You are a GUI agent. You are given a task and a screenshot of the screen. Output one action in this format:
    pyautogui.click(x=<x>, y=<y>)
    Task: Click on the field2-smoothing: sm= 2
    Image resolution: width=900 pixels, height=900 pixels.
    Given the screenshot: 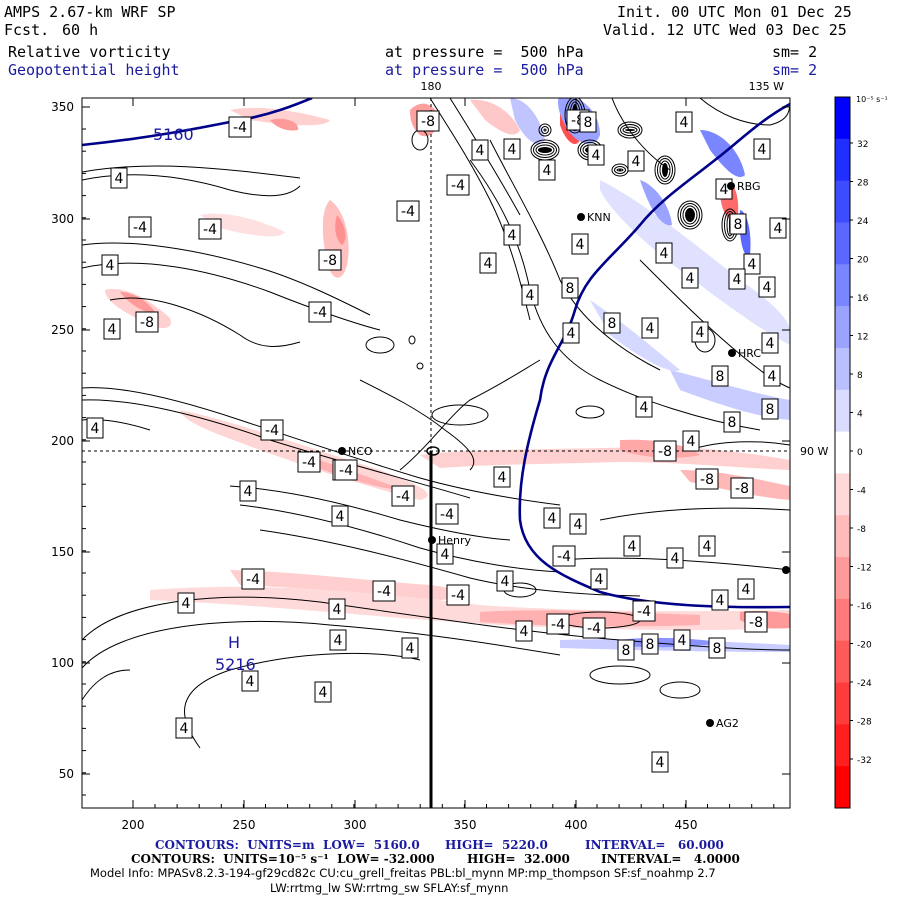 What is the action you would take?
    pyautogui.click(x=795, y=70)
    